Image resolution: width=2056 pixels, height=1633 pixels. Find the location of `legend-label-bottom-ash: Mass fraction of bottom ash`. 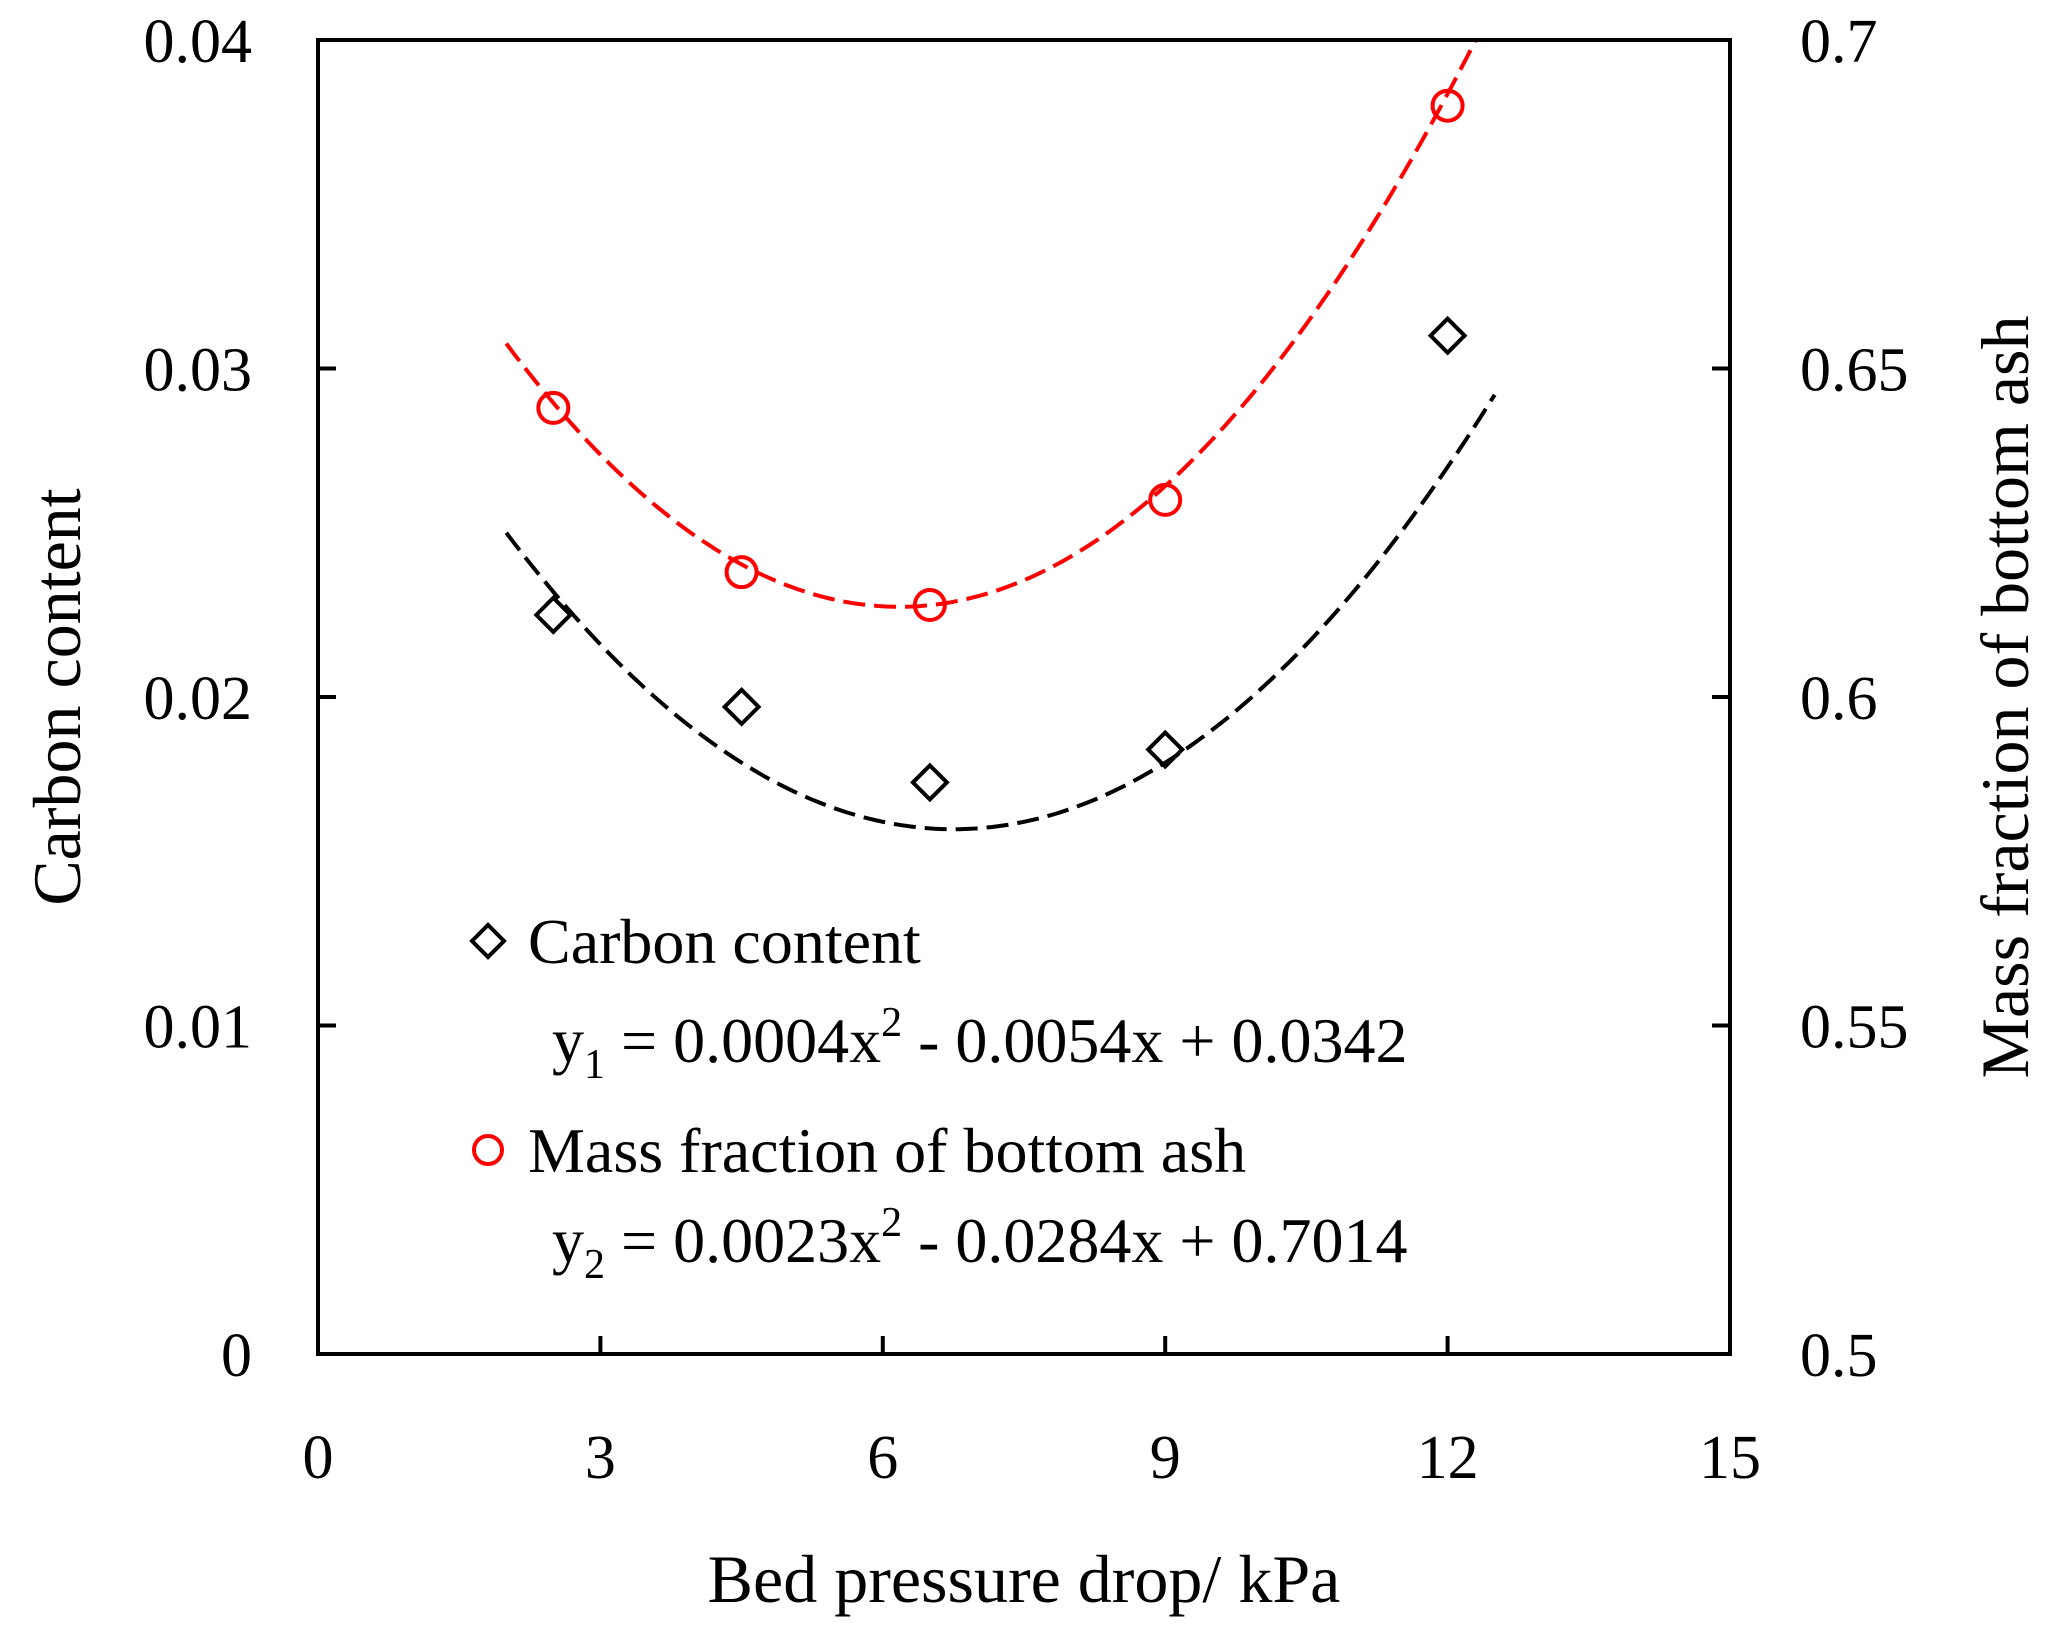

legend-label-bottom-ash: Mass fraction of bottom ash is located at coordinates (887, 1150).